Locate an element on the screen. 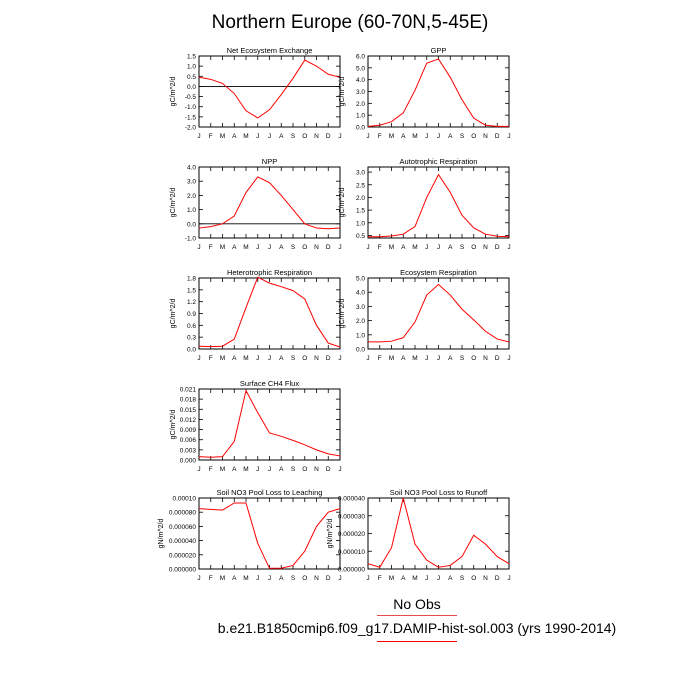 Image resolution: width=700 pixels, height=700 pixels. y-tick-label: 1.2 is located at coordinates (191, 302).